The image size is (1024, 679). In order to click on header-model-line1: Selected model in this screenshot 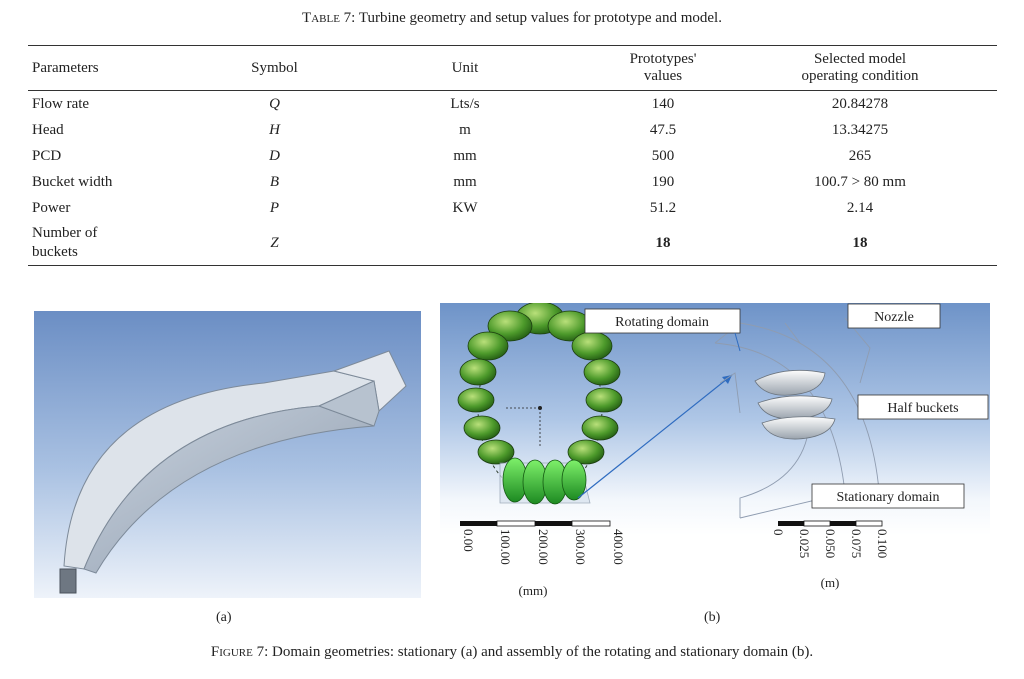, I will do `click(860, 59)`.